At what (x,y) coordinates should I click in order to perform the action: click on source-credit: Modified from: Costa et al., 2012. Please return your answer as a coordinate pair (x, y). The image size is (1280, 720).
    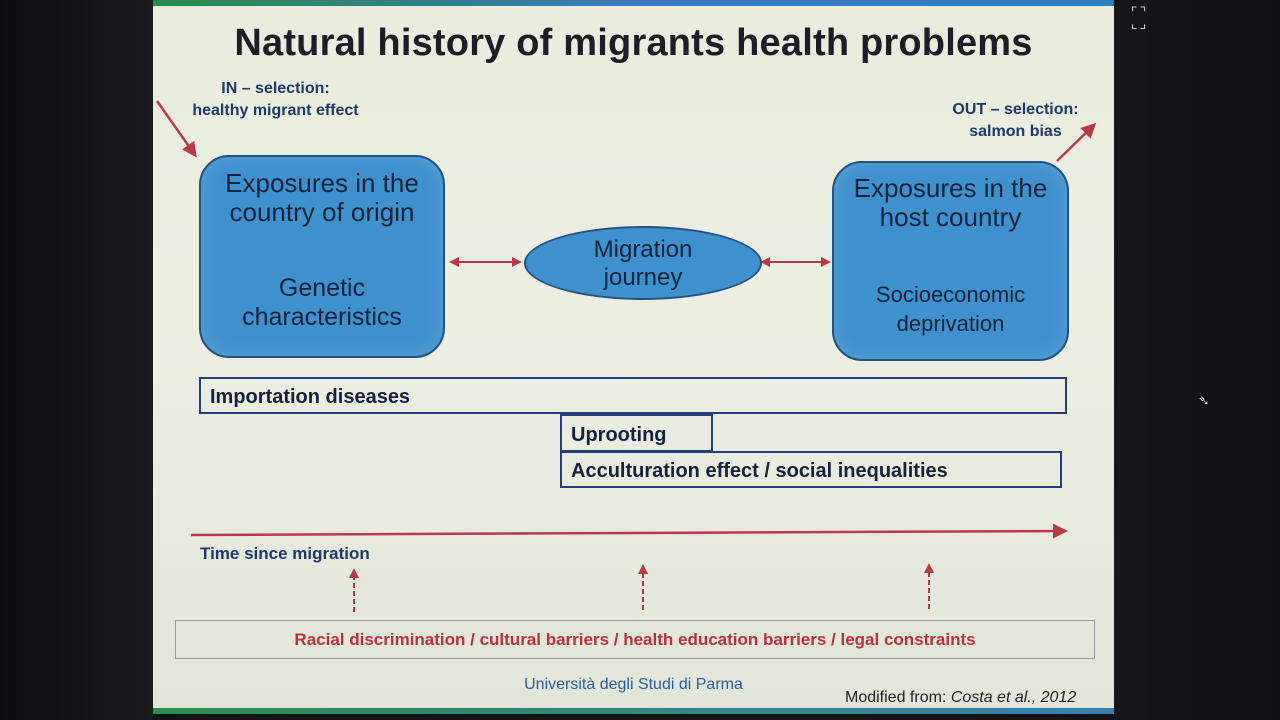
    Looking at the image, I should click on (960, 698).